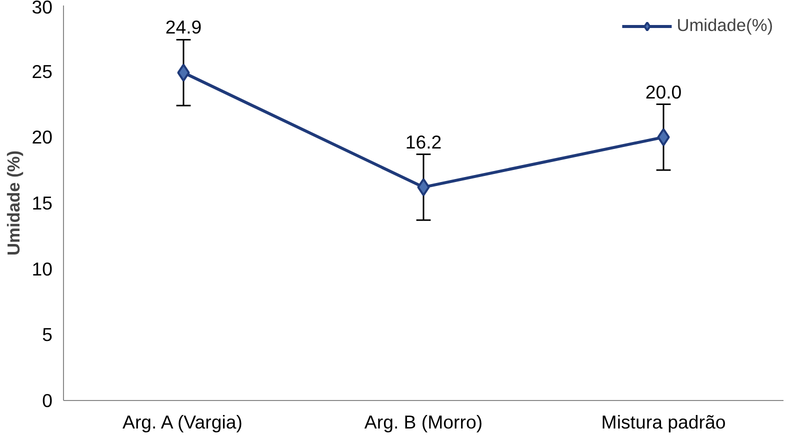 Image resolution: width=793 pixels, height=435 pixels. Describe the element at coordinates (42, 71) in the screenshot. I see `y-tick-label: 25` at that location.